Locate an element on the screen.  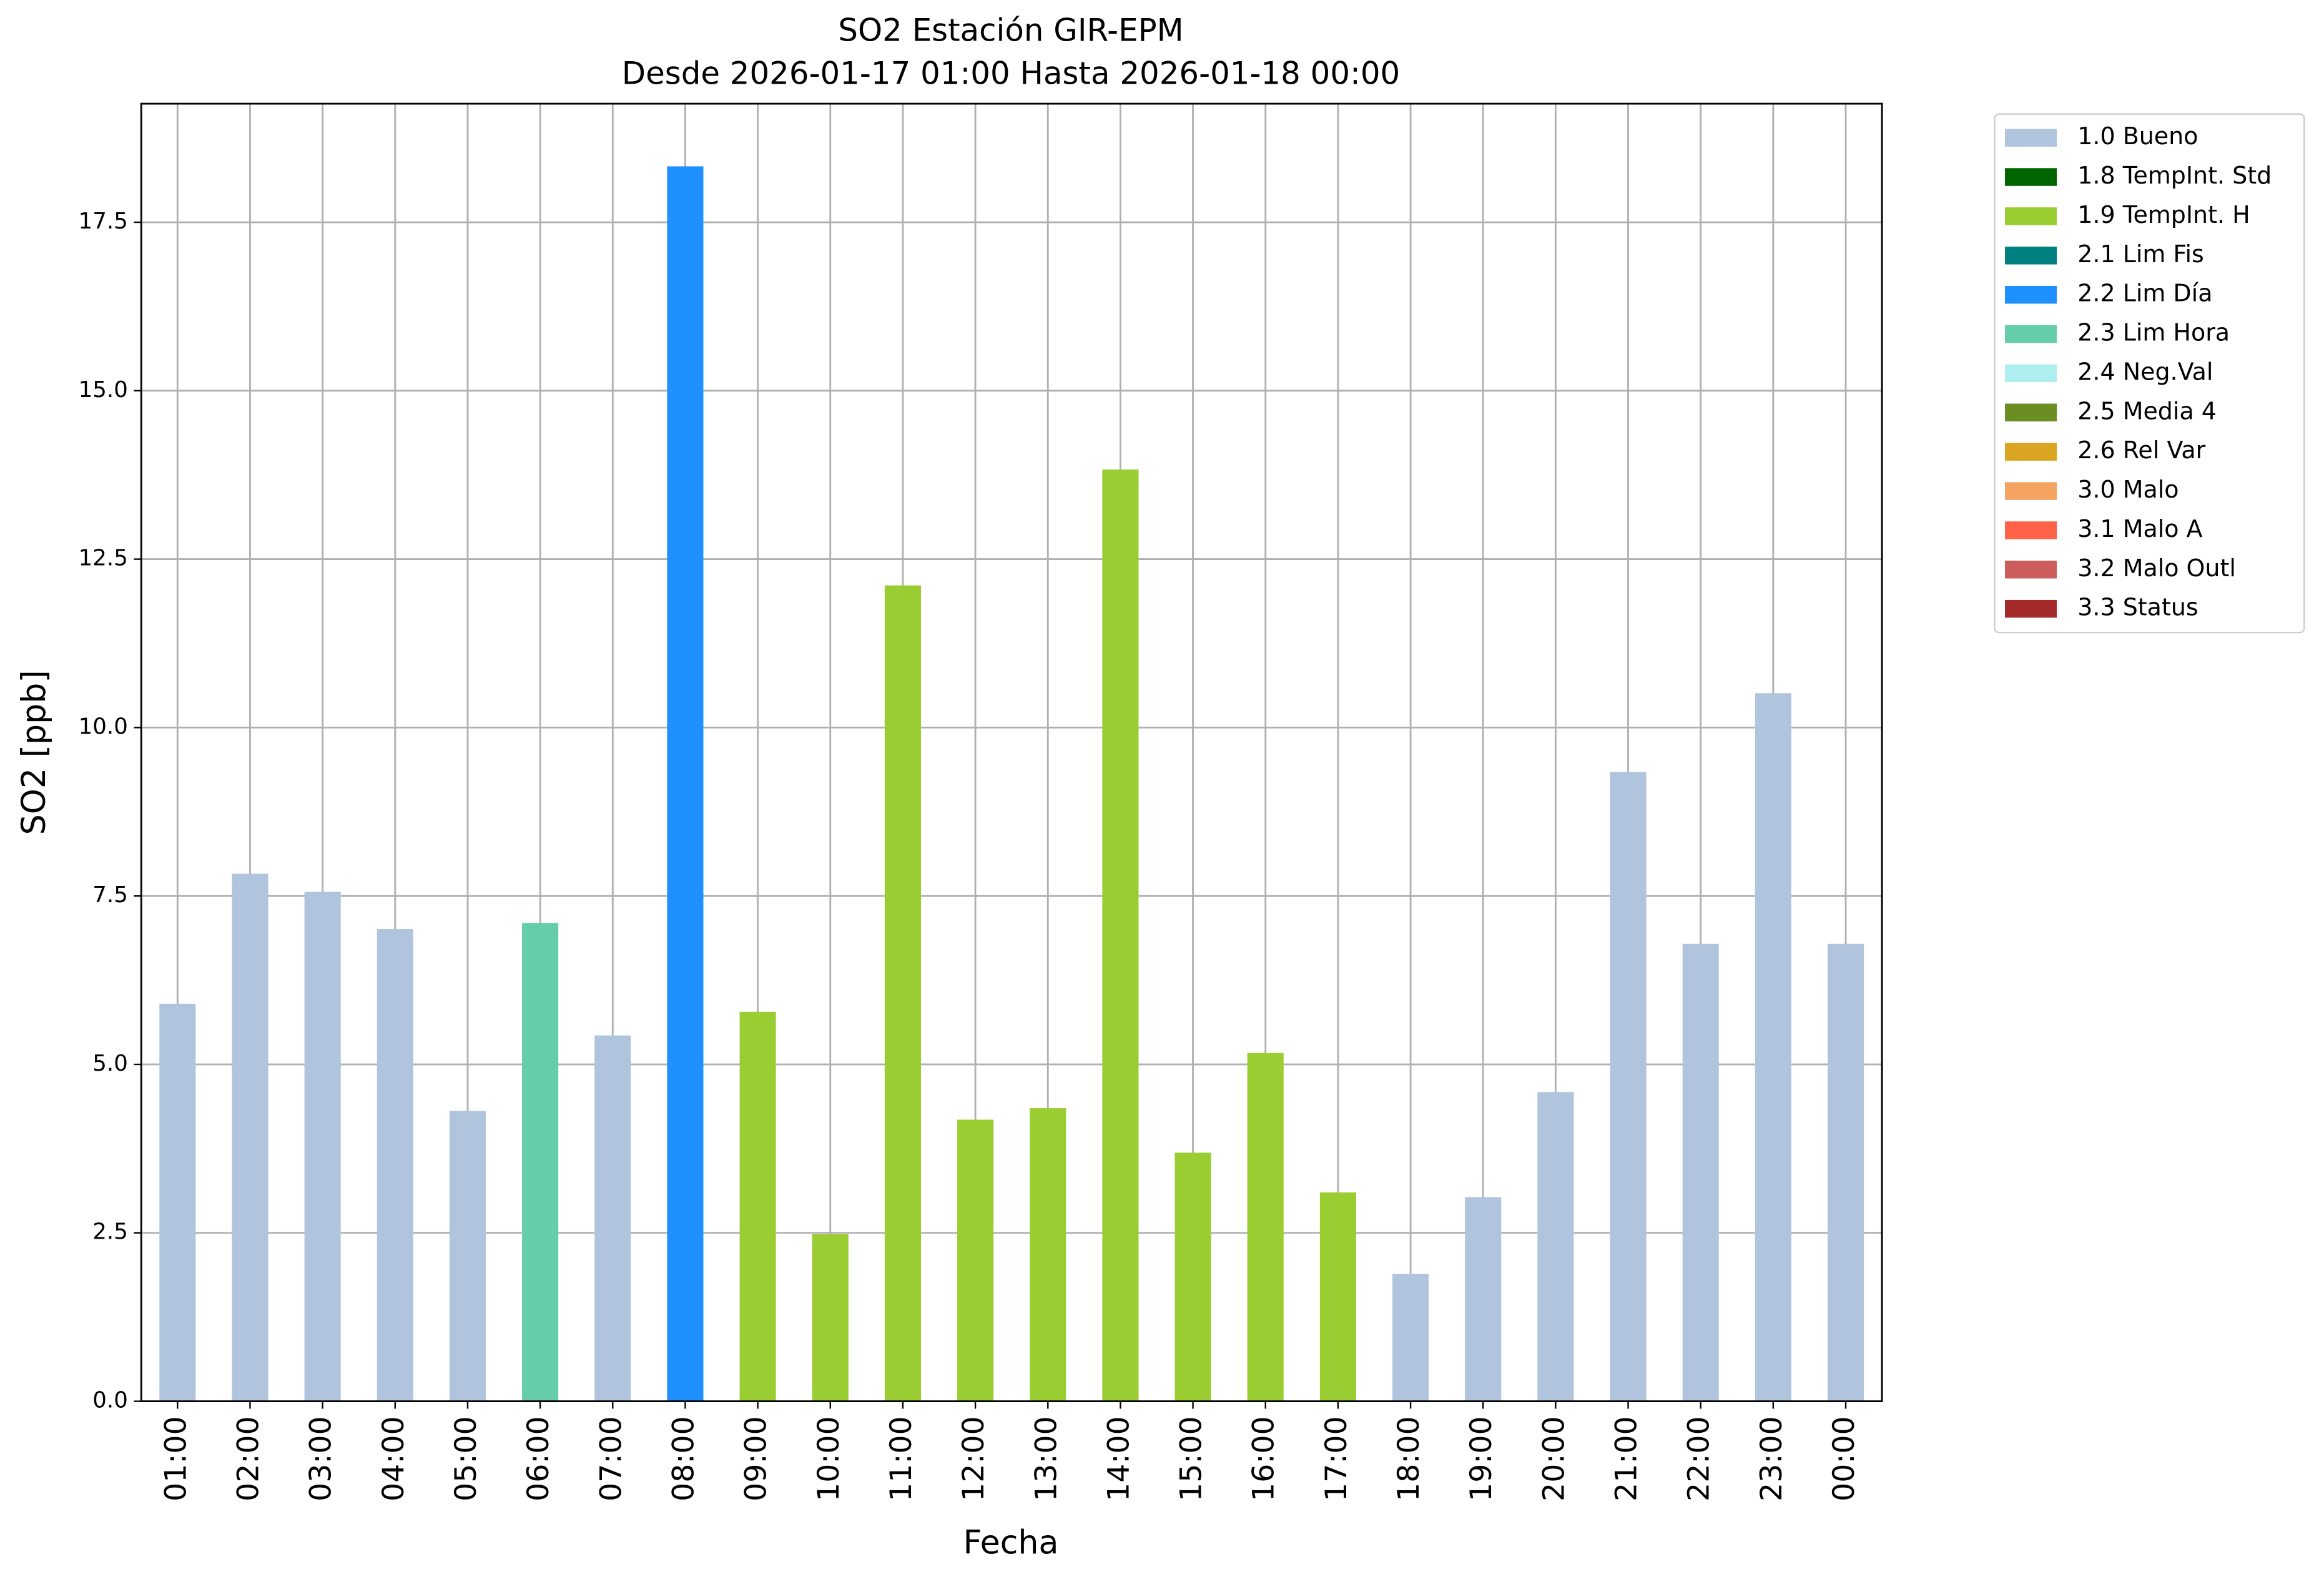
y-tick-label: 17.5 is located at coordinates (103, 221).